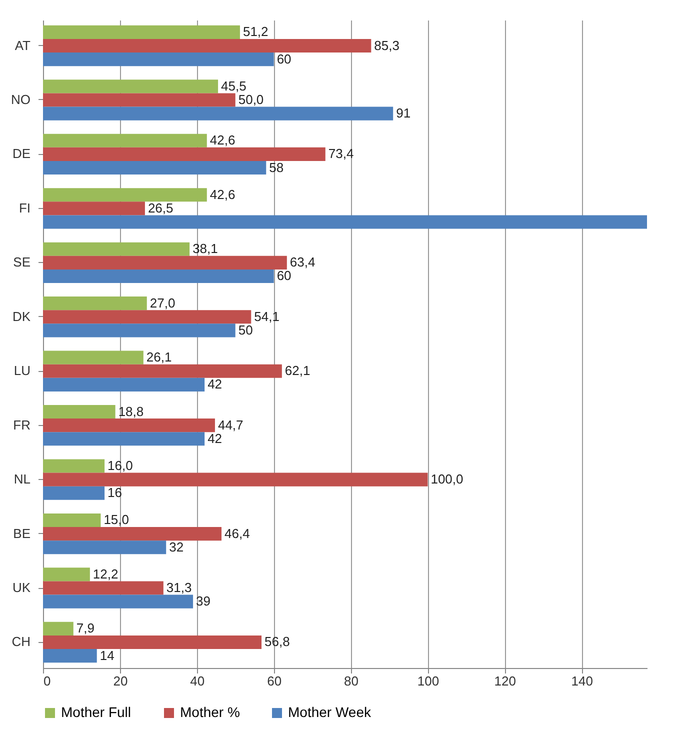  Describe the element at coordinates (161, 208) in the screenshot. I see `data-label: 26,5` at that location.